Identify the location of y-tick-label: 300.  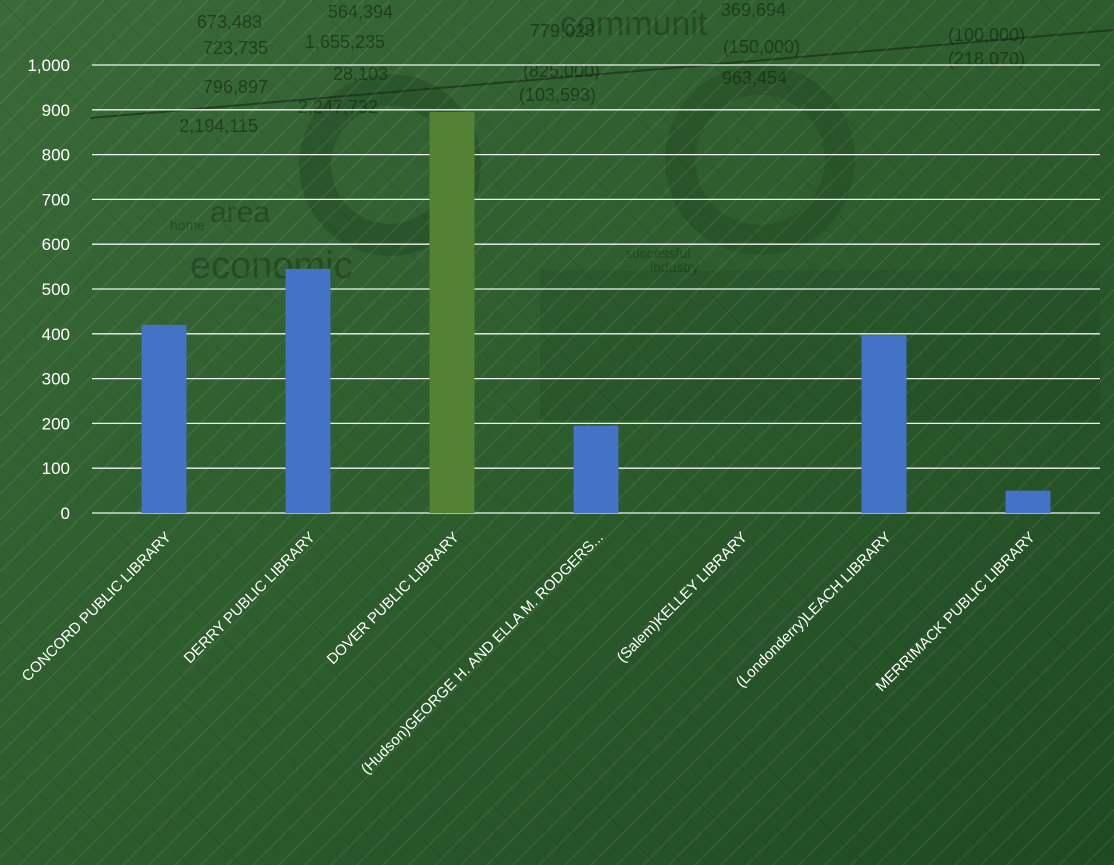
(56, 379).